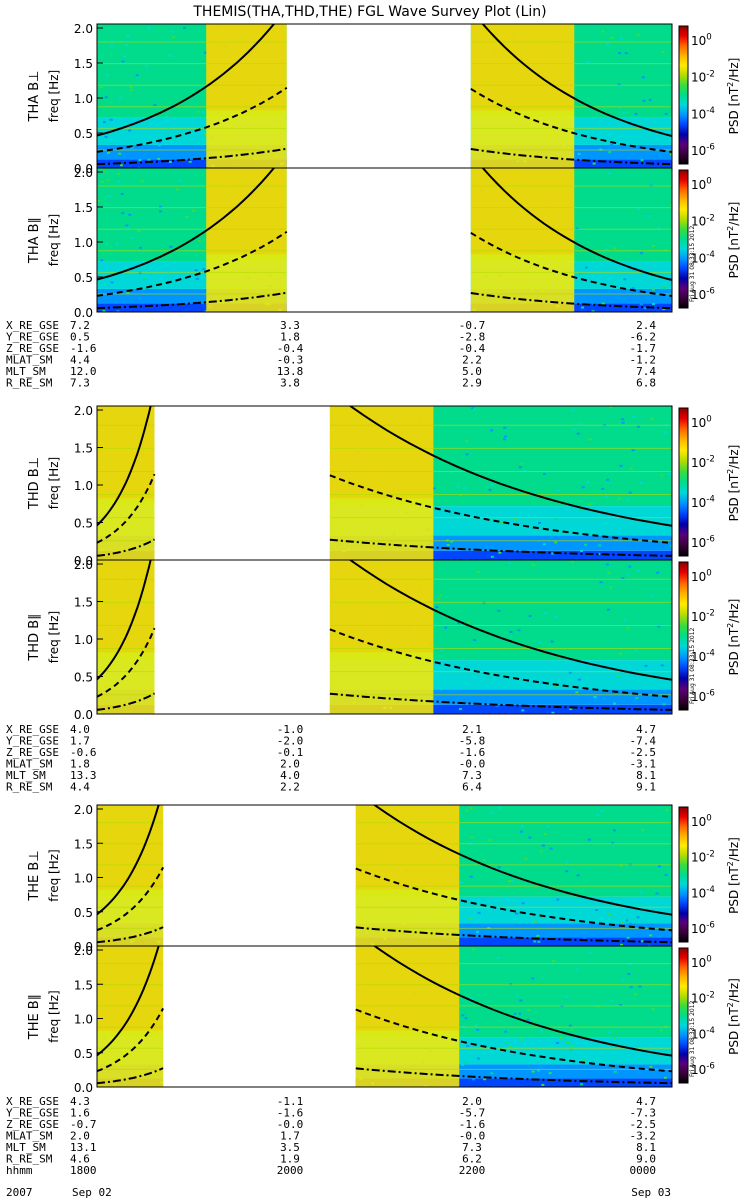  I want to click on y-axis-label: THE B∥, so click(34, 1017).